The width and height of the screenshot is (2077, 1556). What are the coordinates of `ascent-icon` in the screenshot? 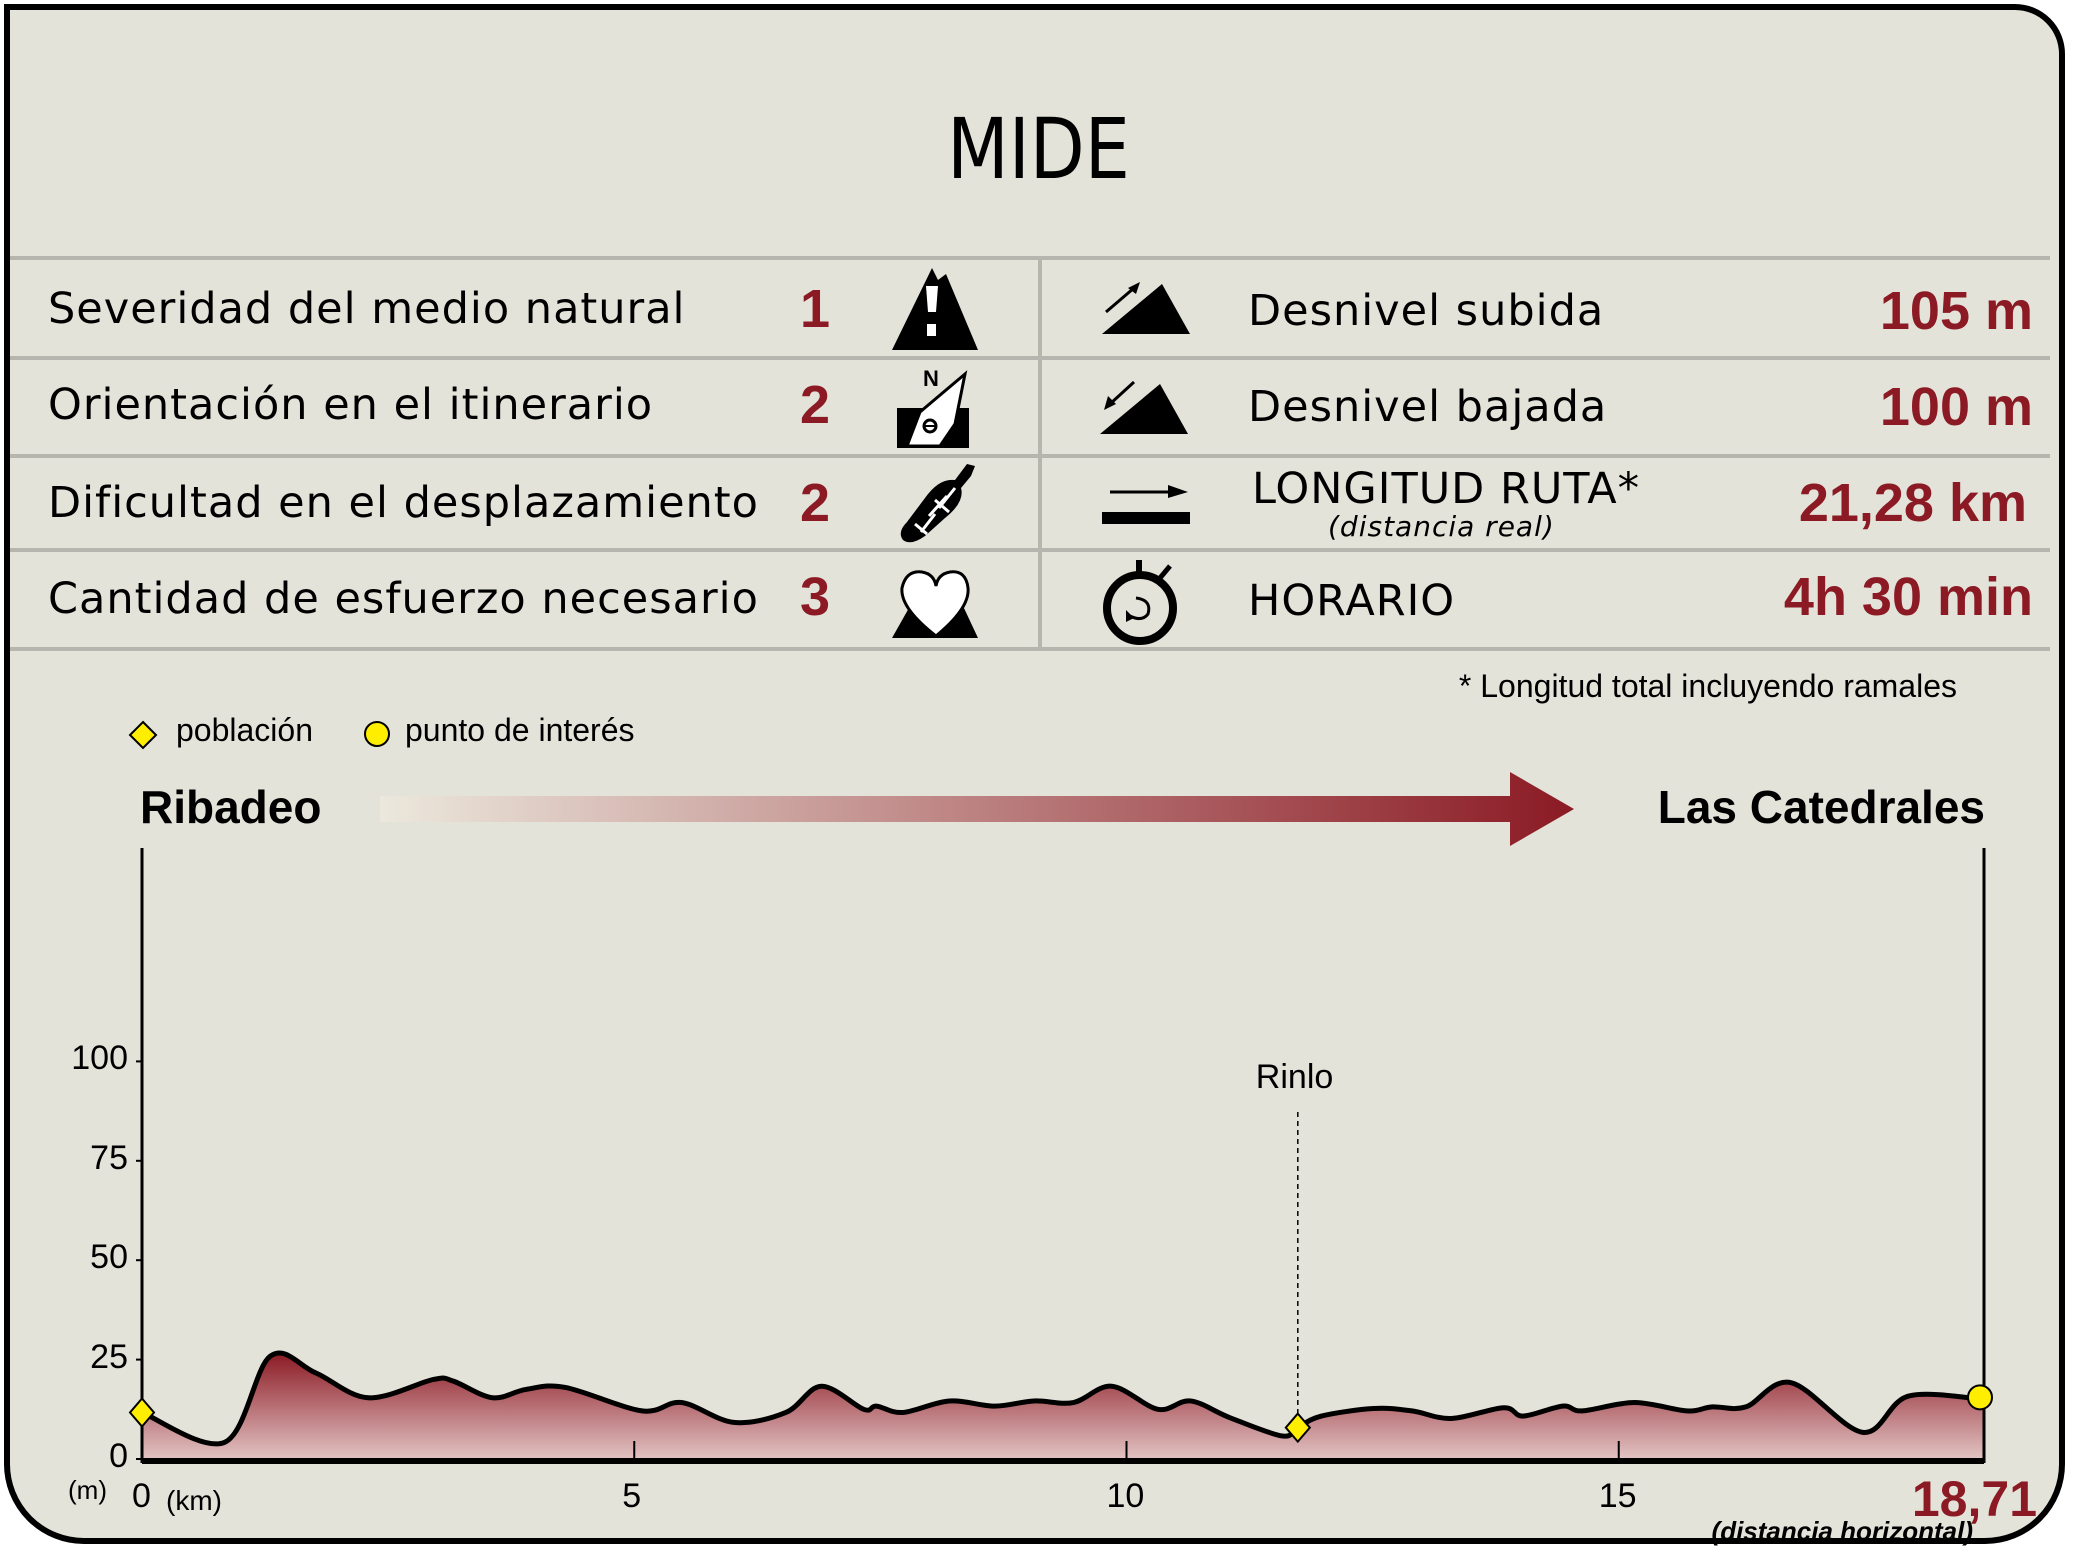 It's located at (1146, 308).